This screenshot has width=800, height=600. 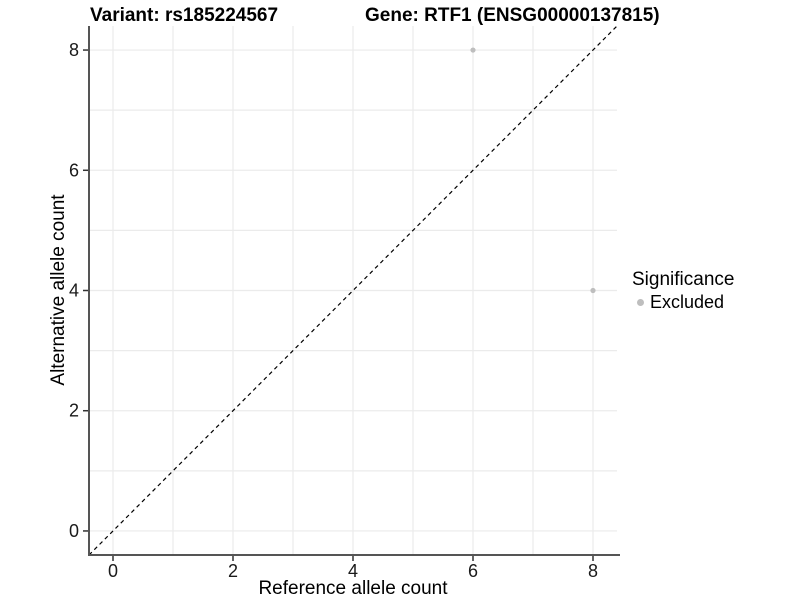 What do you see at coordinates (74, 170) in the screenshot?
I see `y-tick-label: 6` at bounding box center [74, 170].